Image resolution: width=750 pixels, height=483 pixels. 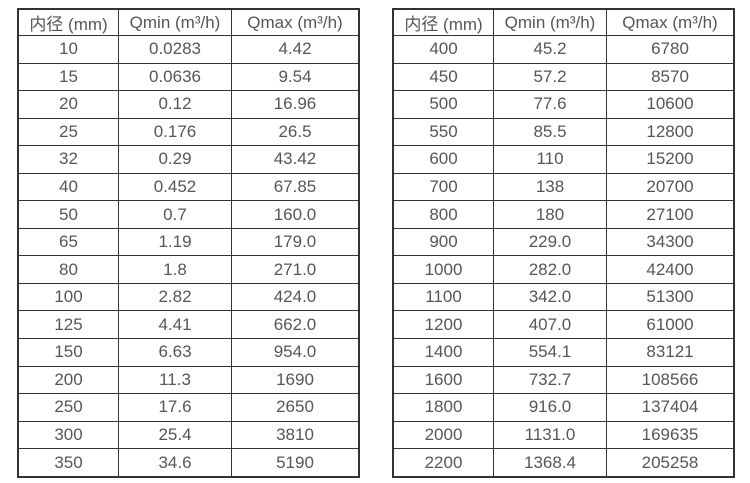 What do you see at coordinates (175, 297) in the screenshot?
I see `qmin-cell: 2.82` at bounding box center [175, 297].